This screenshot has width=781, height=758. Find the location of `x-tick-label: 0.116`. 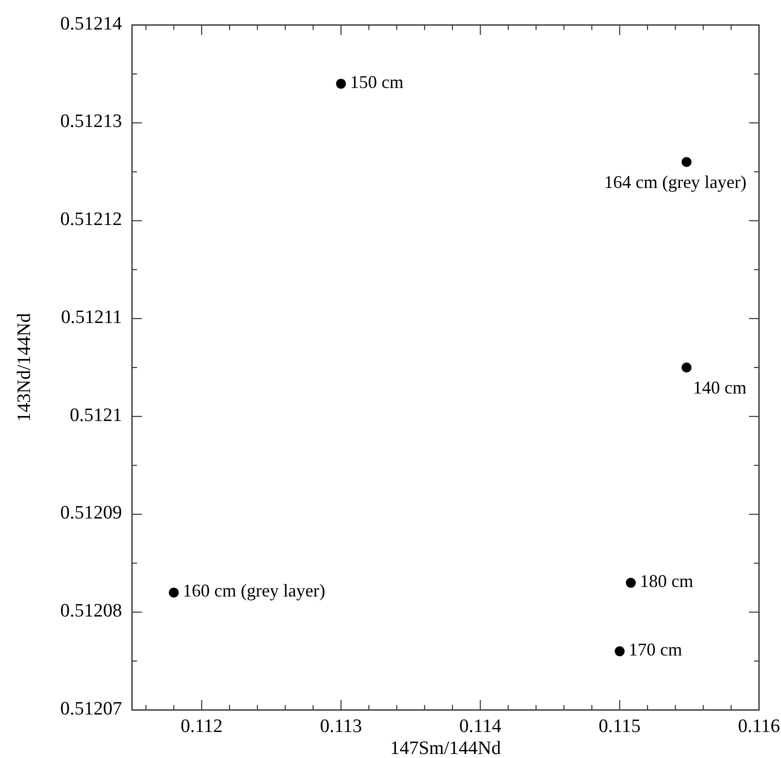

x-tick-label: 0.116 is located at coordinates (759, 726).